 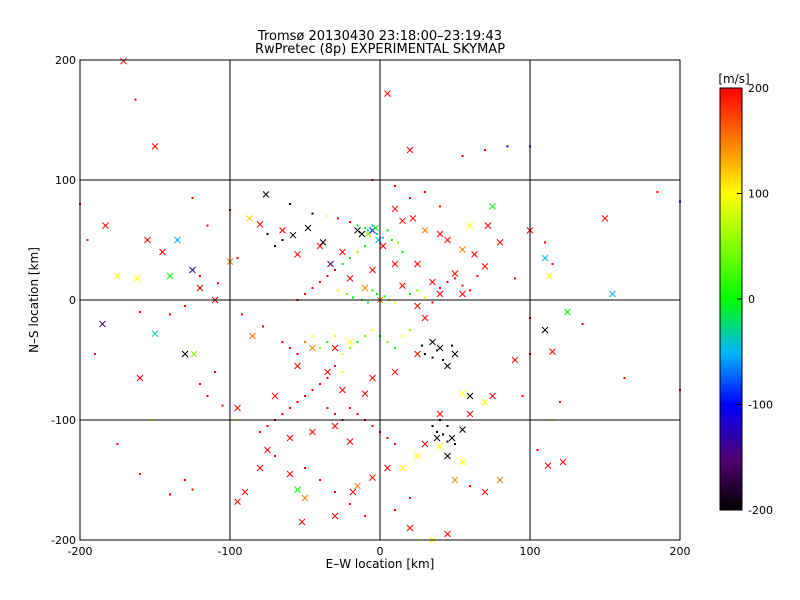 I want to click on colorbar-tick-label: 0, so click(x=751, y=299).